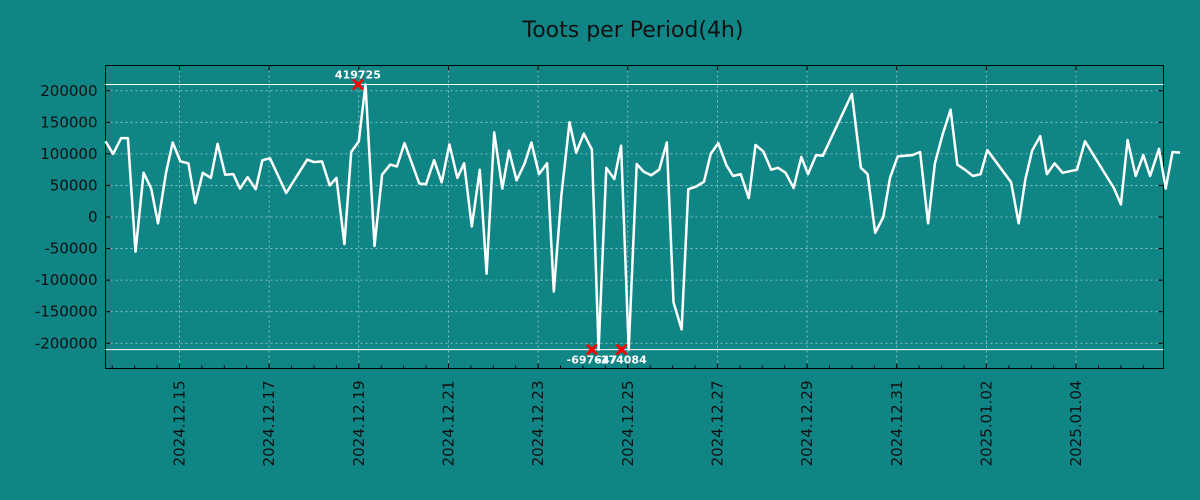 The height and width of the screenshot is (500, 1200). Describe the element at coordinates (70, 249) in the screenshot. I see `y-tick-label: -50000` at that location.